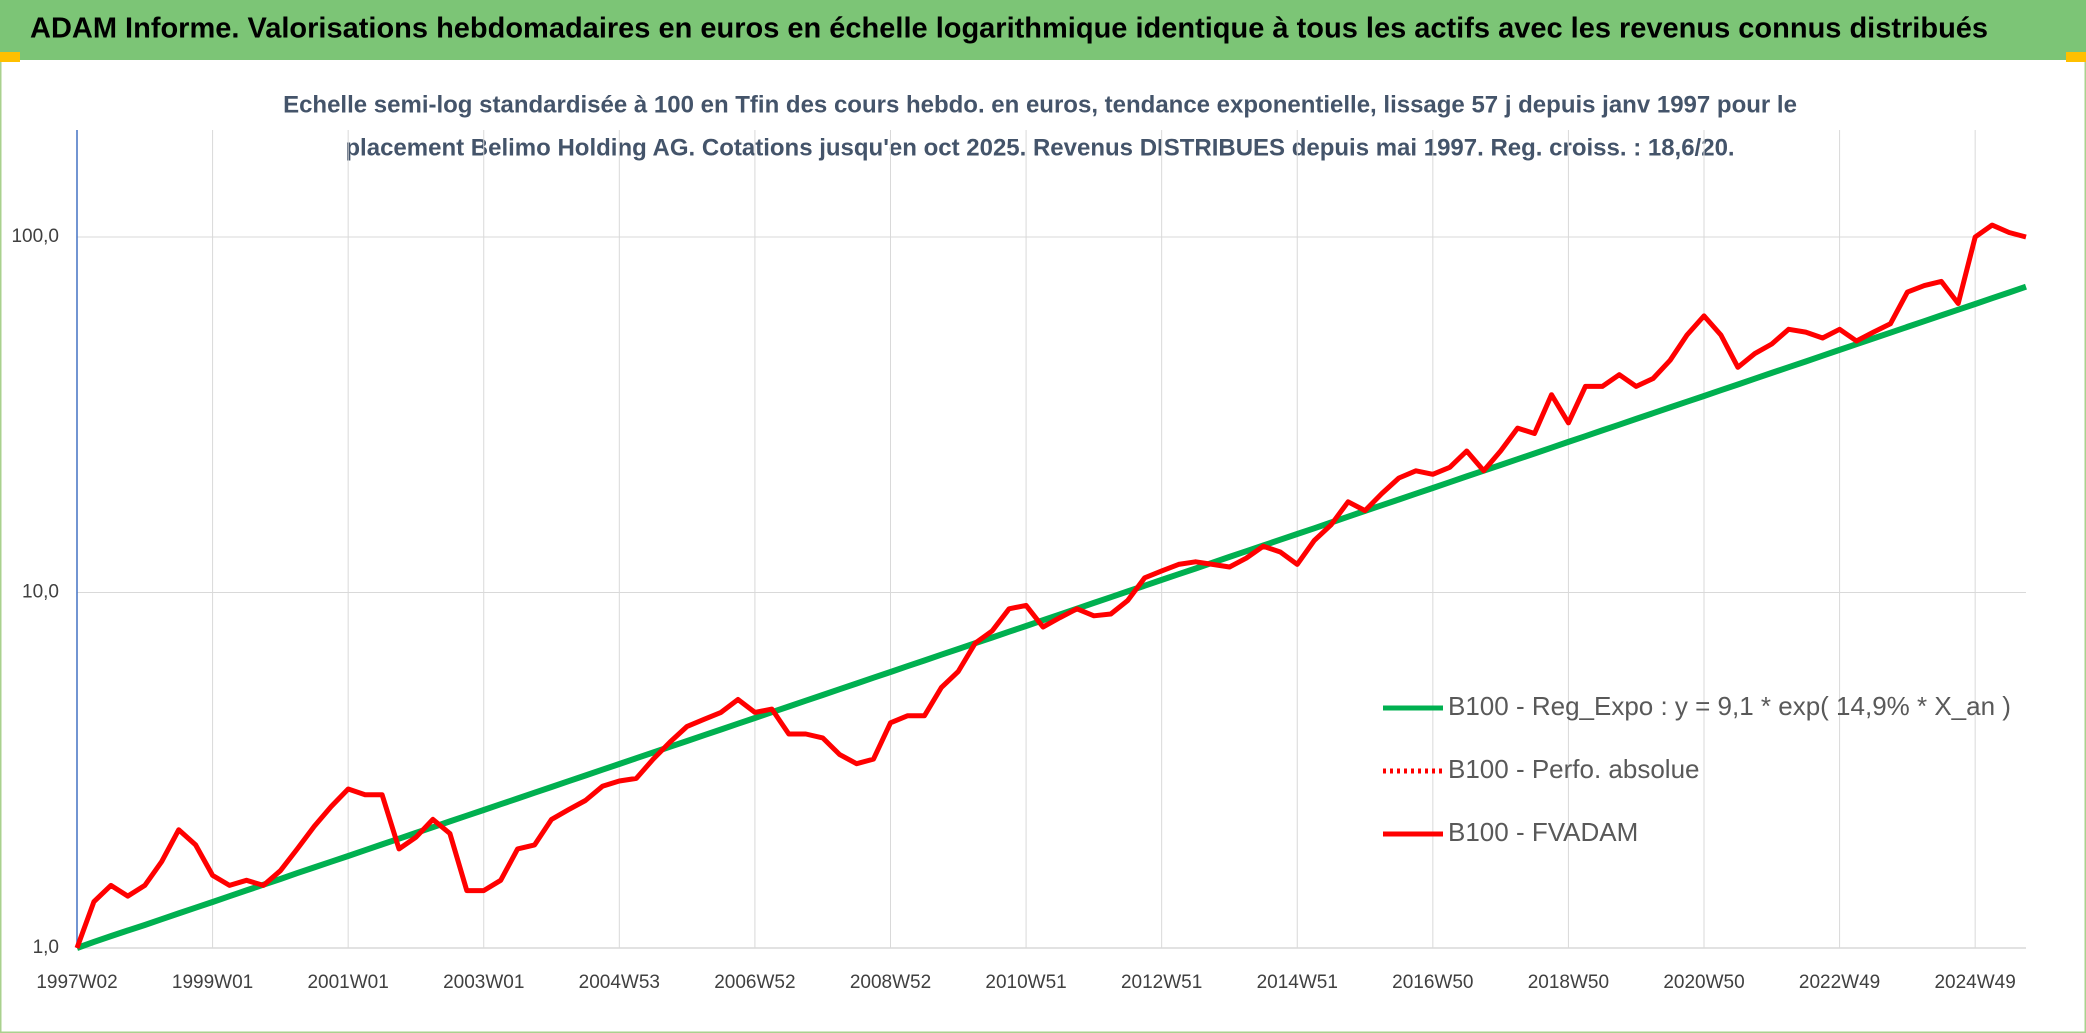  Describe the element at coordinates (1703, 982) in the screenshot. I see `x-tick-label: 2020W50` at that location.